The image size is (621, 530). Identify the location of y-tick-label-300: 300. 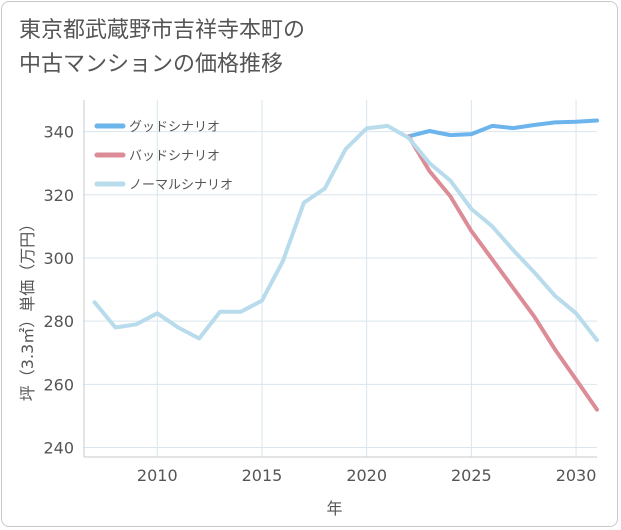
(58, 258).